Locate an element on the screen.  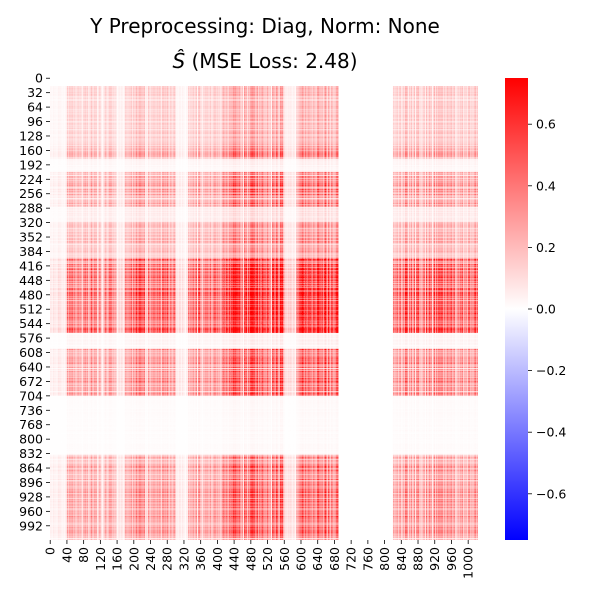
colorbar-tick-label: 0.2 is located at coordinates (546, 247).